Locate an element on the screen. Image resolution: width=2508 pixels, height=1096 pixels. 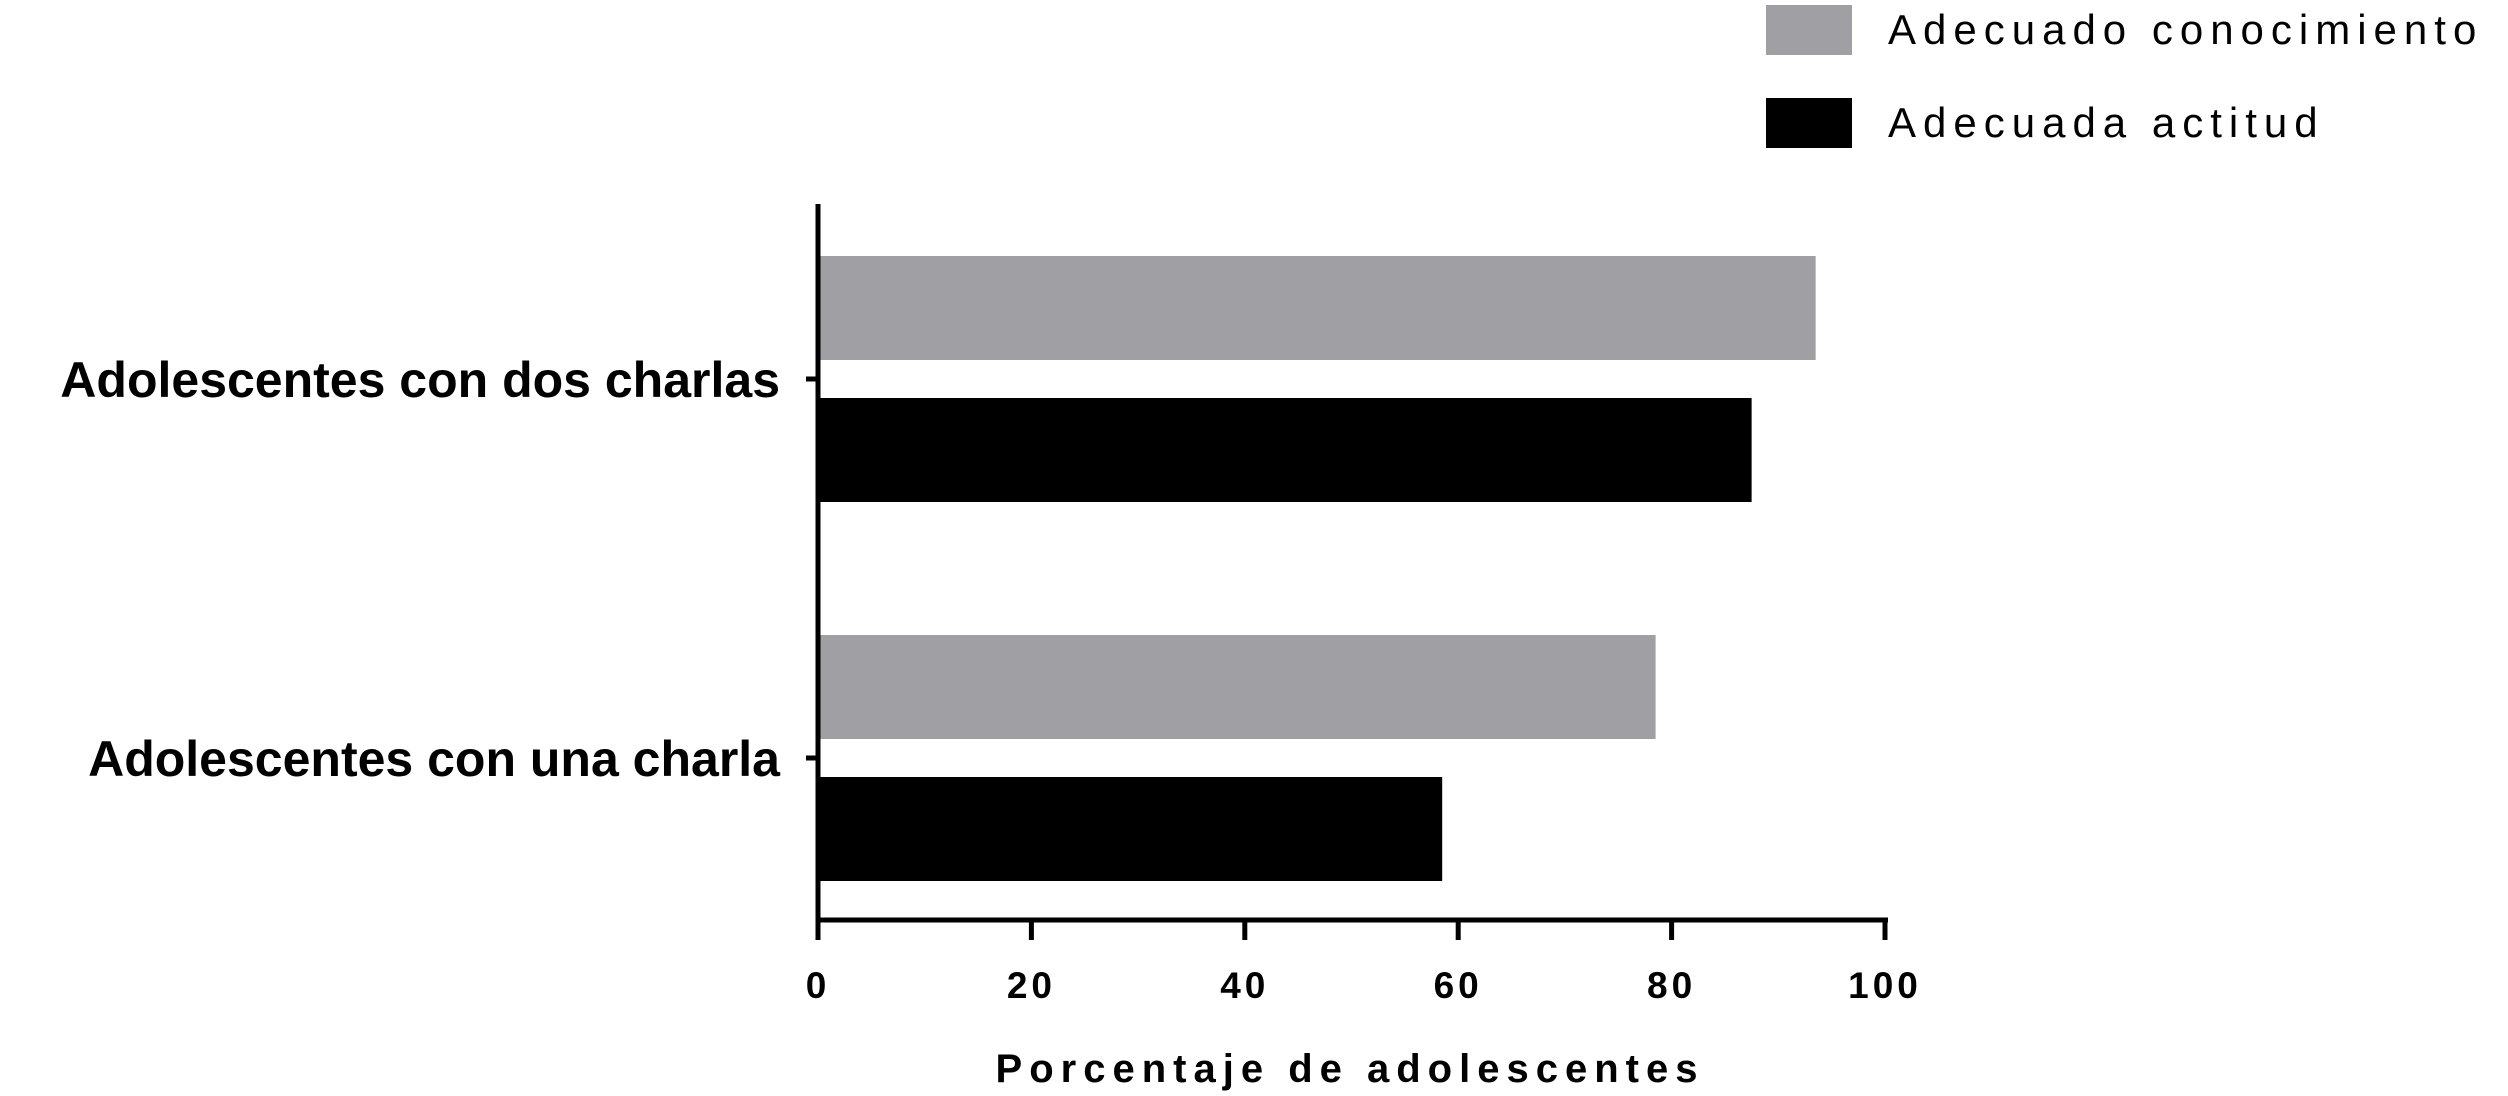
x-tick-label: 60 is located at coordinates (1458, 985).